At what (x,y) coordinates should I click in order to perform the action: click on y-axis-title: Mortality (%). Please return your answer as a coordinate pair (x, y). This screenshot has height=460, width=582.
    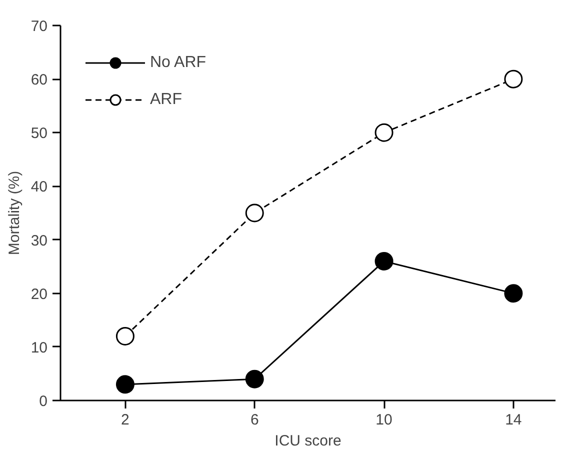
    Looking at the image, I should click on (14, 213).